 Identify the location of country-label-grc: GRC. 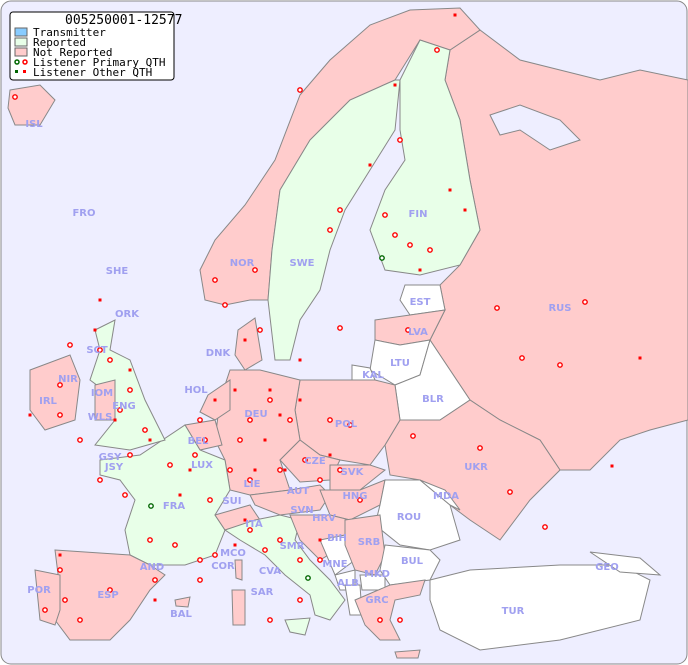
(376, 600).